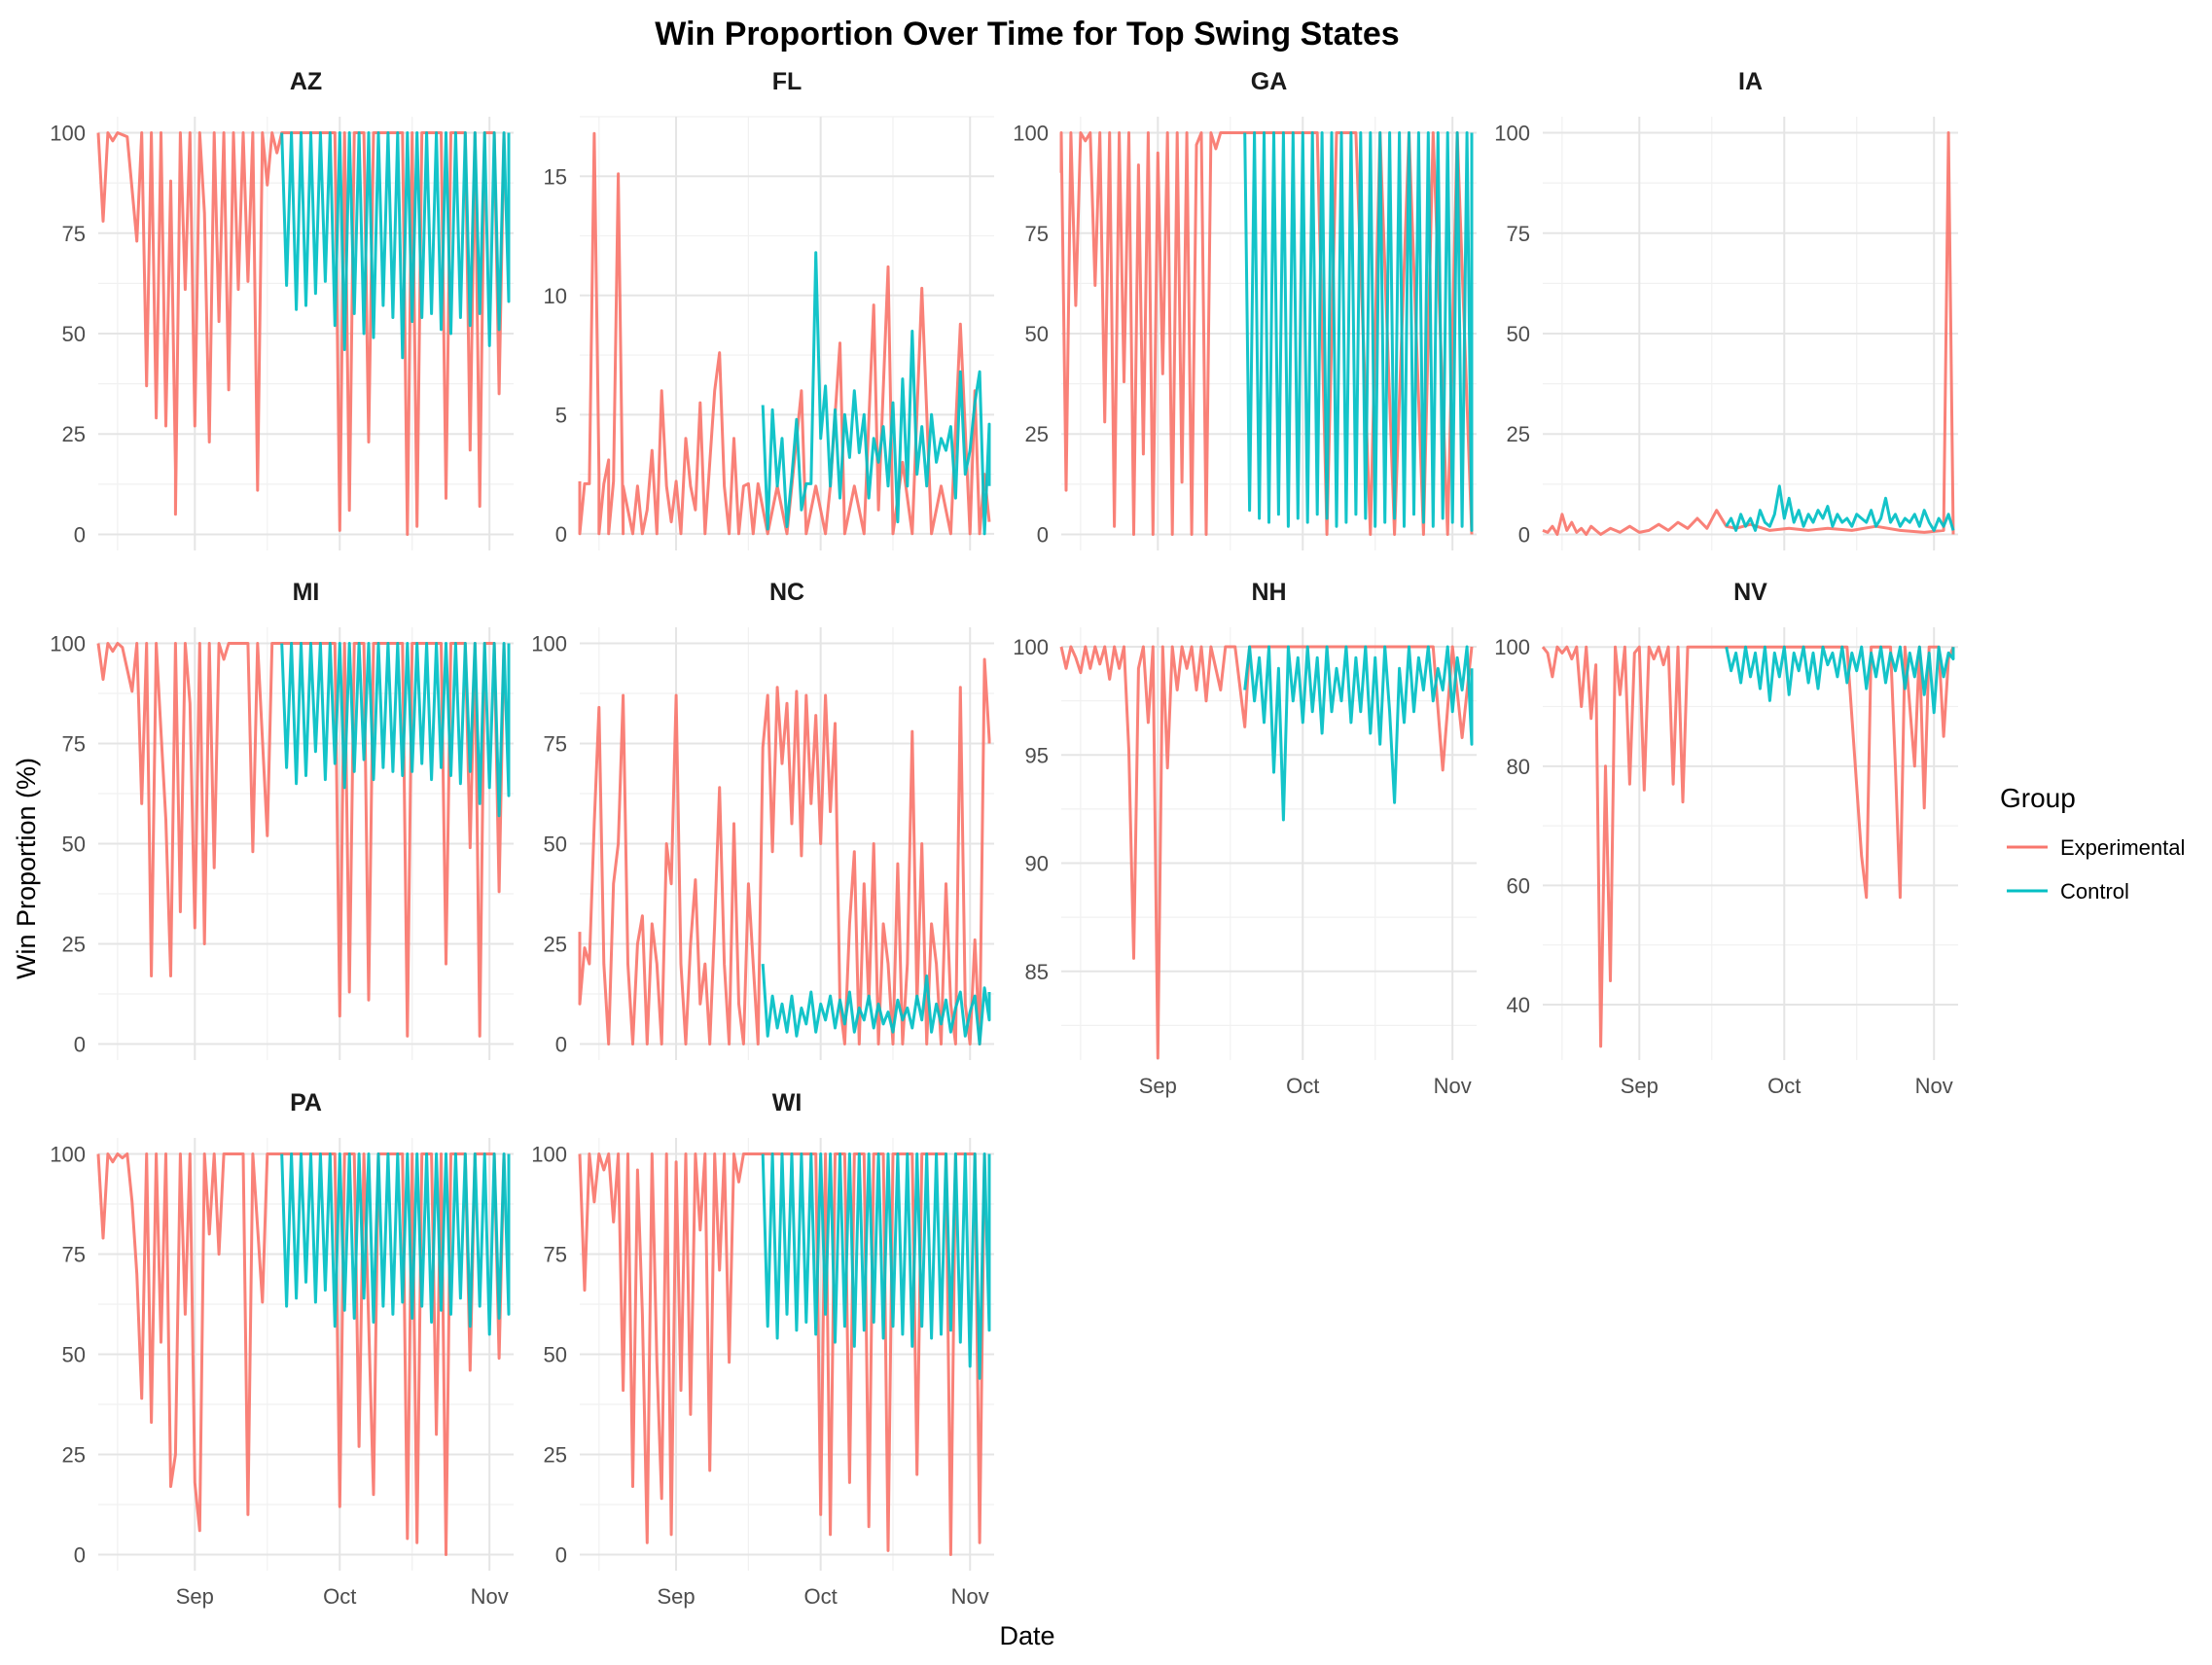  What do you see at coordinates (395, 730) in the screenshot?
I see `series-line-control-mi` at bounding box center [395, 730].